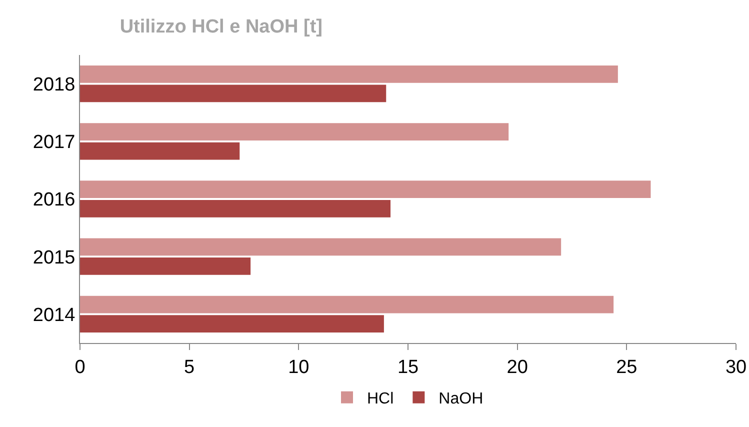 The image size is (749, 427). I want to click on legend-label: HCl, so click(380, 399).